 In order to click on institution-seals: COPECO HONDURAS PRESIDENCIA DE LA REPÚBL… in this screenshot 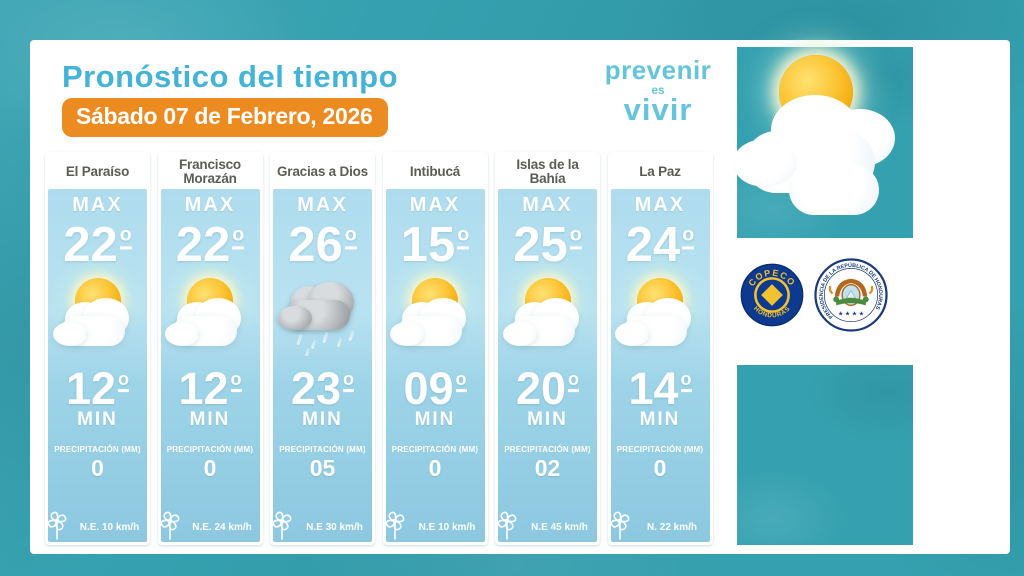, I will do `click(830, 295)`.